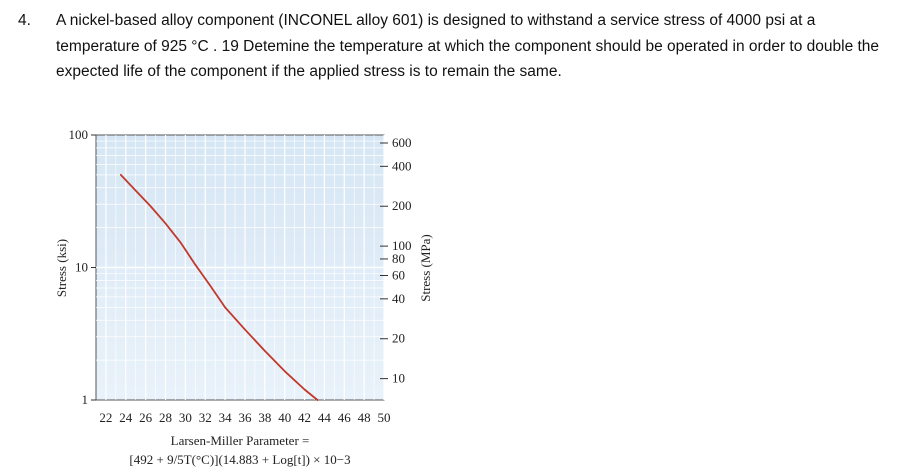  I want to click on x-tick-label: 50, so click(384, 417).